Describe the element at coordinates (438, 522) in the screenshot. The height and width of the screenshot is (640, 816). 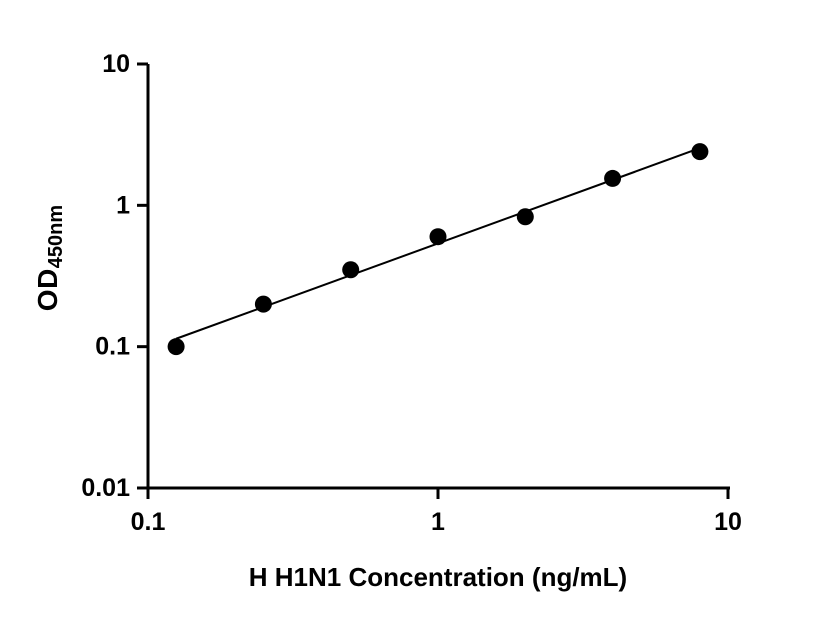
I see `x-tick-label: 1` at that location.